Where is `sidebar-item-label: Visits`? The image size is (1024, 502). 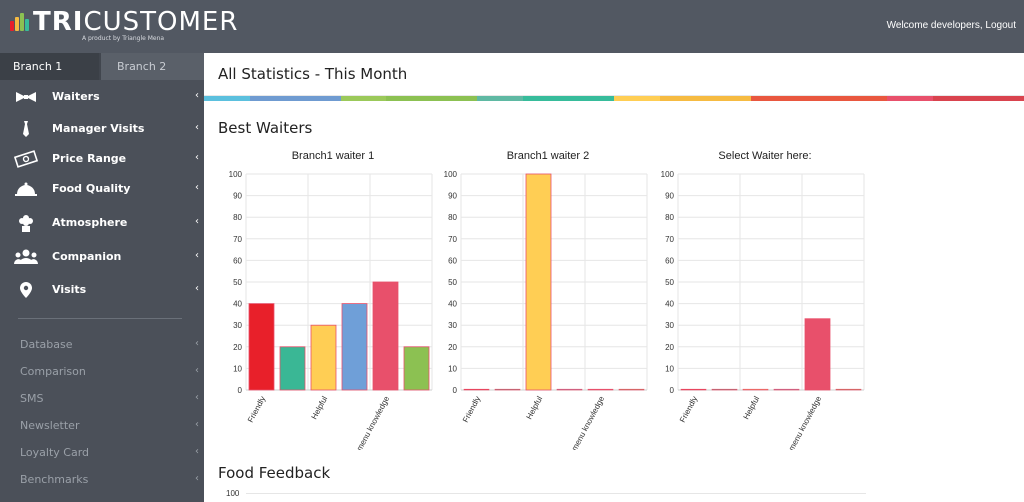
sidebar-item-label: Visits is located at coordinates (69, 289).